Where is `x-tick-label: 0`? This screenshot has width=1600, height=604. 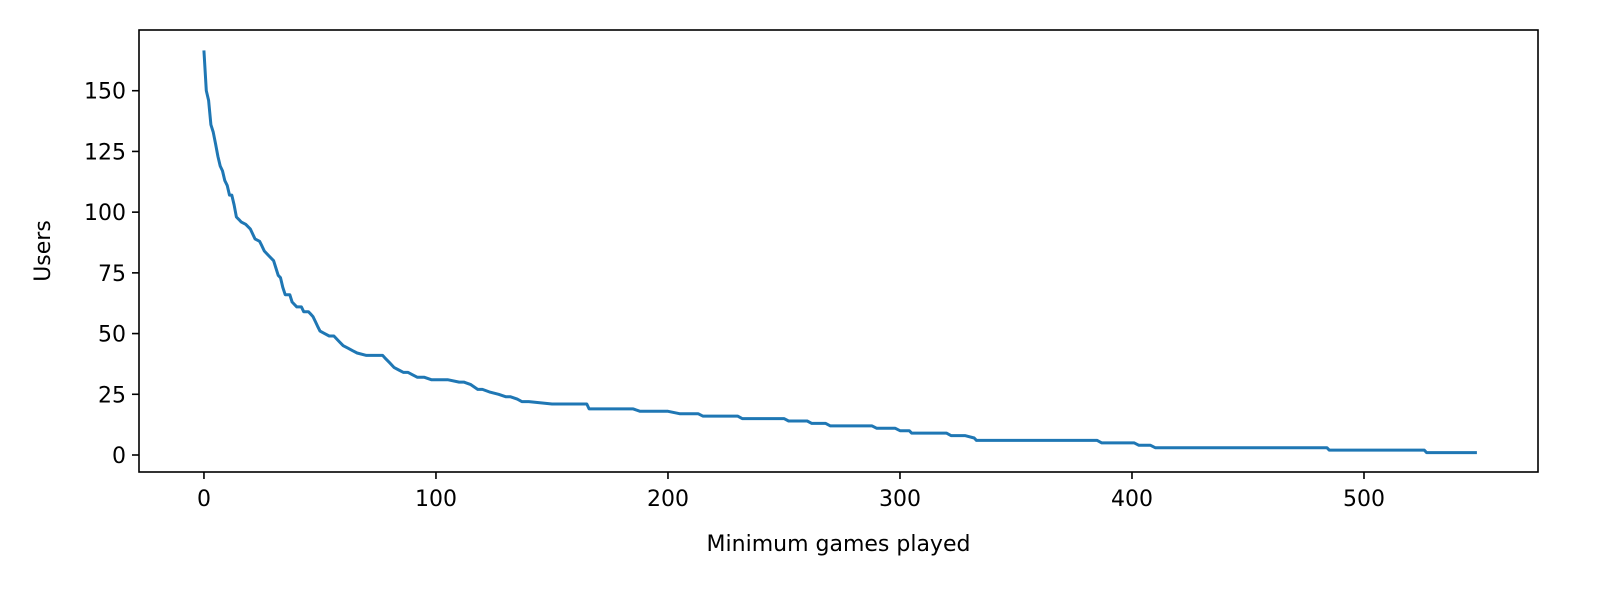
x-tick-label: 0 is located at coordinates (204, 499).